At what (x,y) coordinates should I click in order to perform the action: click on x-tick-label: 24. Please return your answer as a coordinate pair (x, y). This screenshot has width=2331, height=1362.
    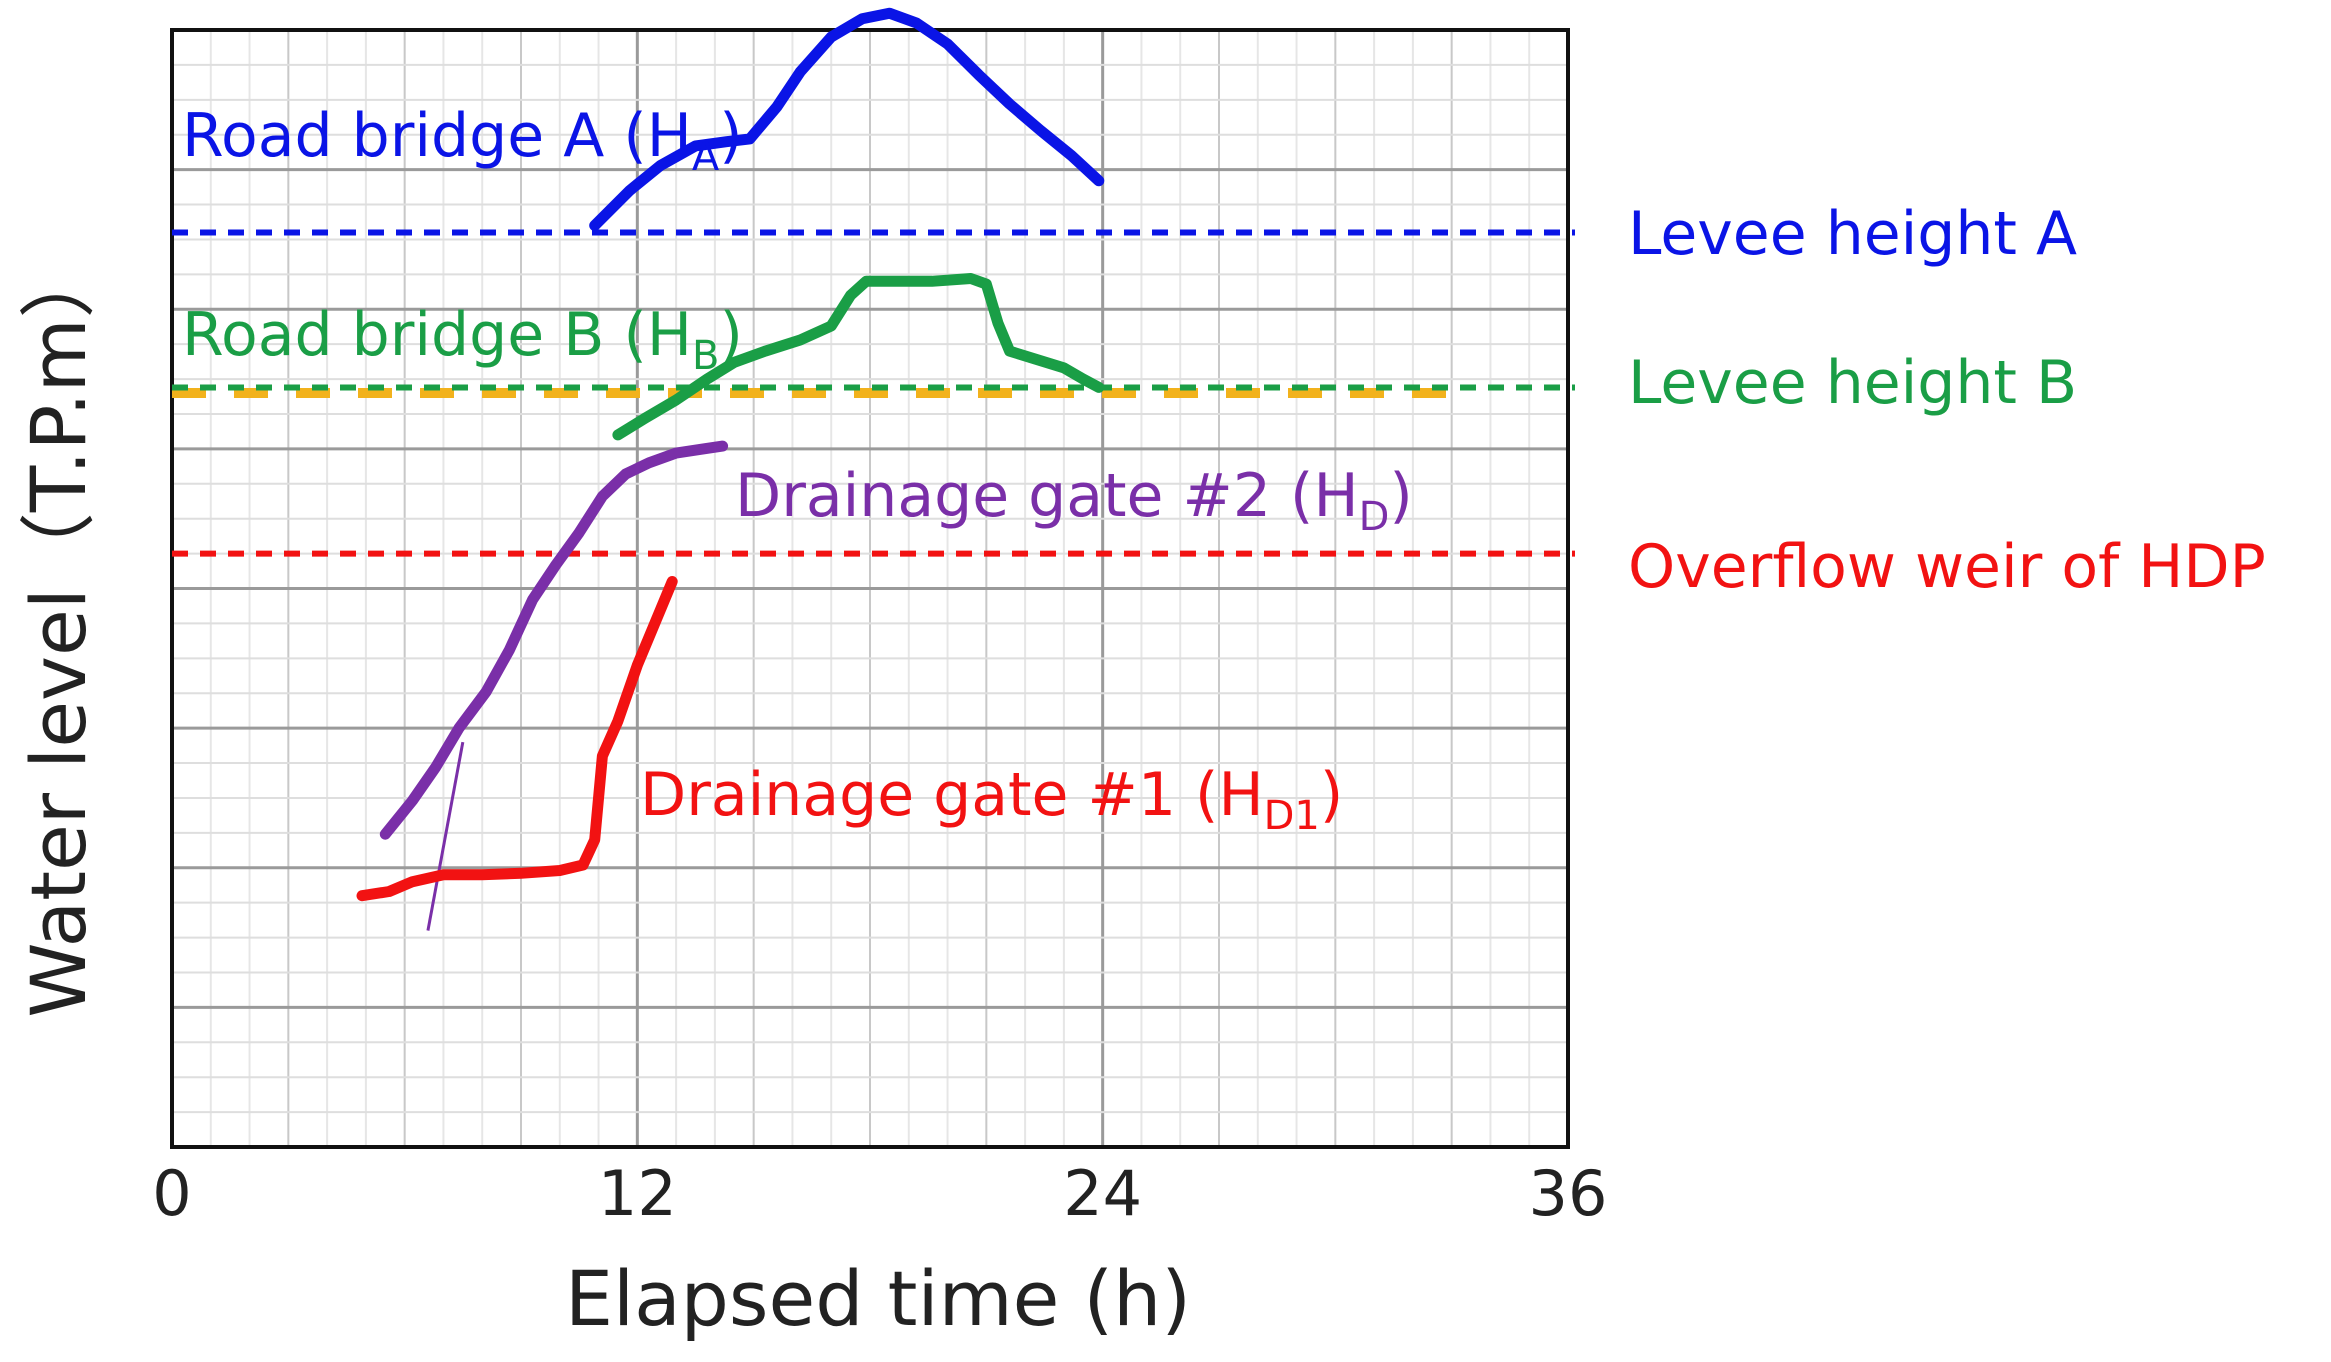
    Looking at the image, I should click on (1102, 1193).